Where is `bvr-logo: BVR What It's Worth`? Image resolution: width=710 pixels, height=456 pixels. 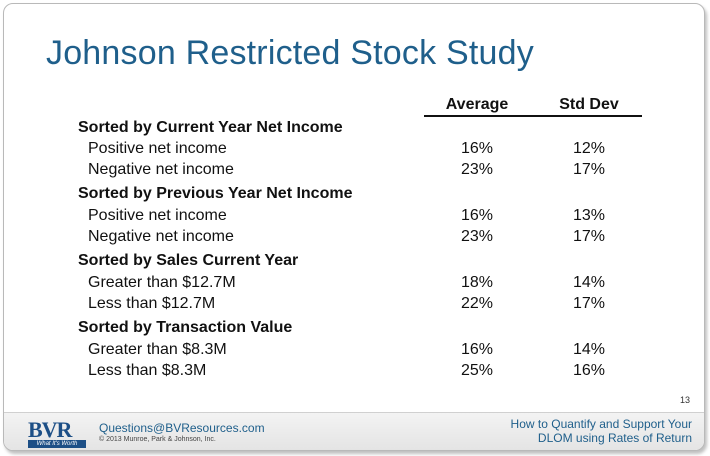 bvr-logo: BVR What It's Worth is located at coordinates (59, 432).